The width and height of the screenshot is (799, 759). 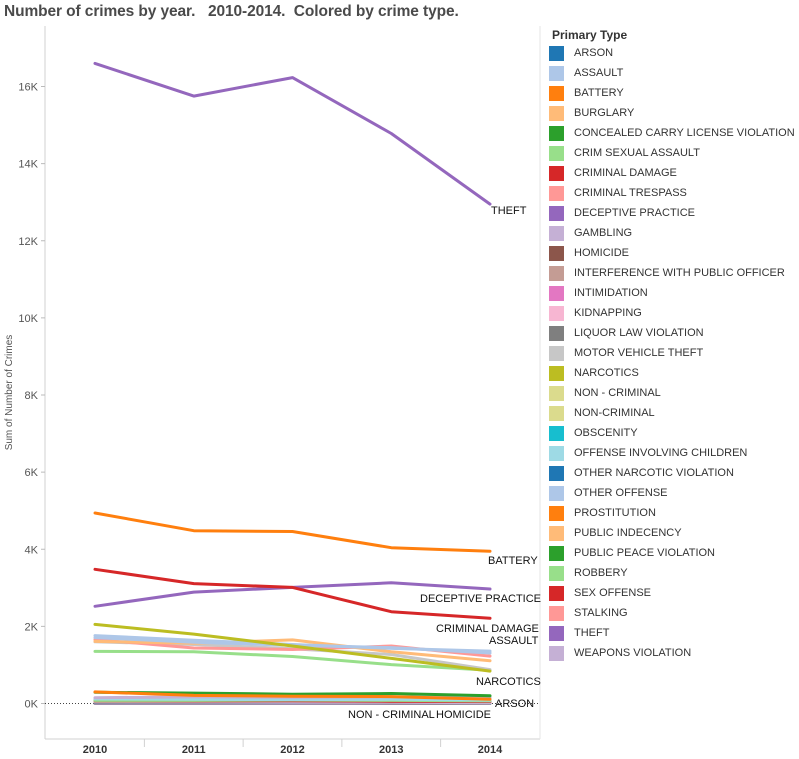 What do you see at coordinates (672, 493) in the screenshot?
I see `legend-item: OTHER OFFENSE` at bounding box center [672, 493].